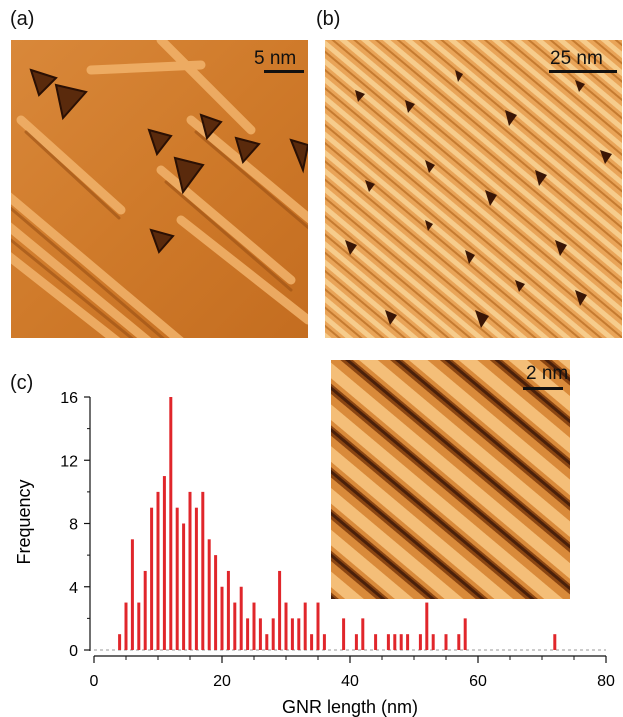 The image size is (623, 717). Describe the element at coordinates (275, 58) in the screenshot. I see `scale-bar-label-a: 5 nm` at that location.